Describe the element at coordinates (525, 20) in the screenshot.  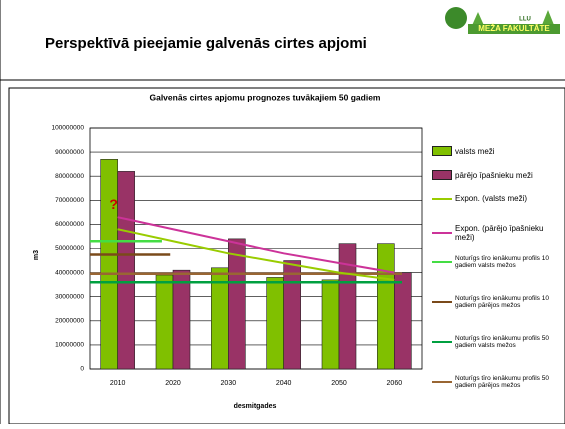
I see `logo-small: LLU` at that location.